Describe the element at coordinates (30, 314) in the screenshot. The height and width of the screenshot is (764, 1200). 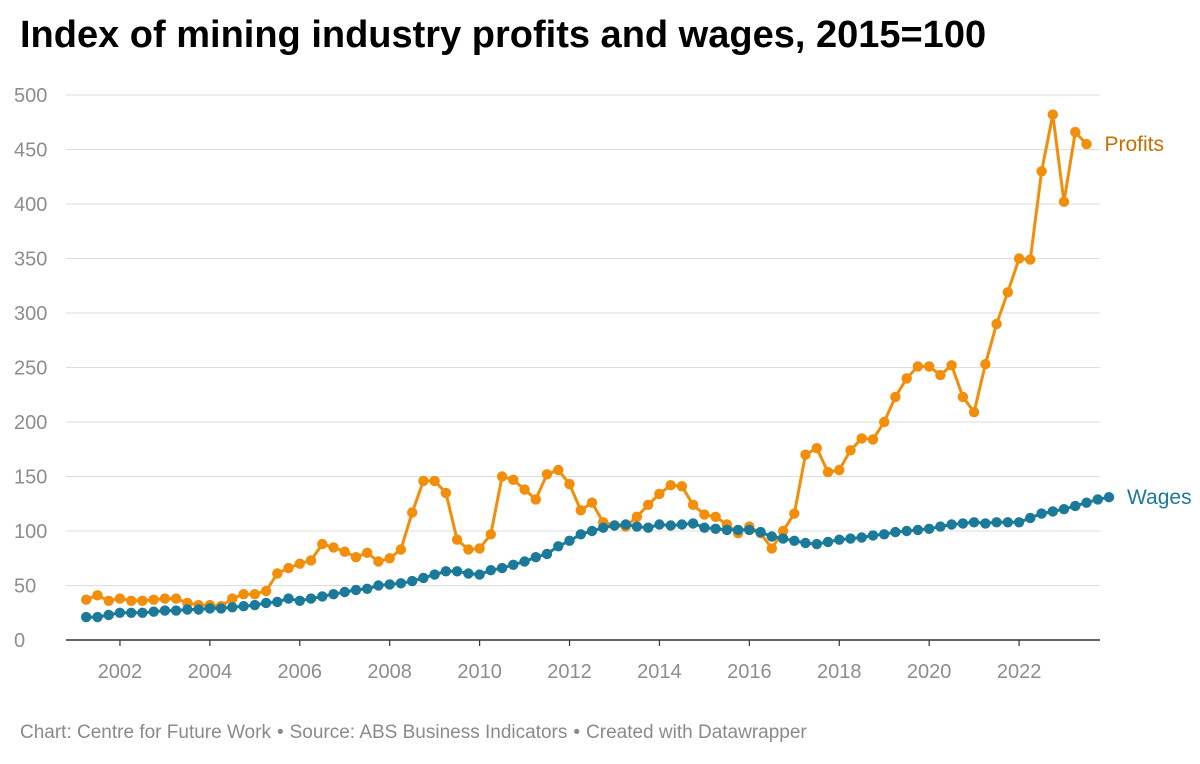
I see `y-tick-label: 300` at that location.